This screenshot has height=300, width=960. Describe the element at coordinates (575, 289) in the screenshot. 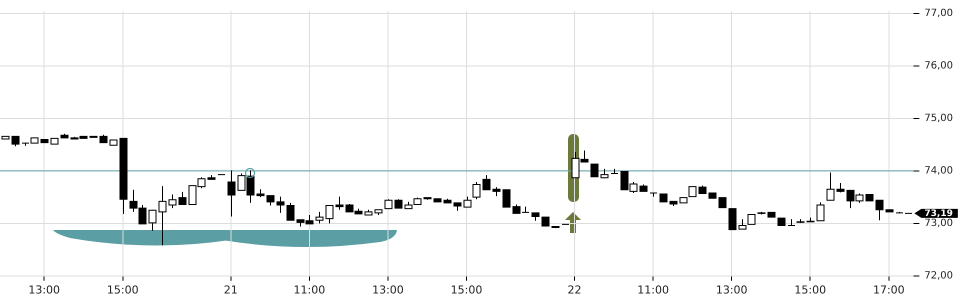

I see `x-tick-label: 22` at that location.